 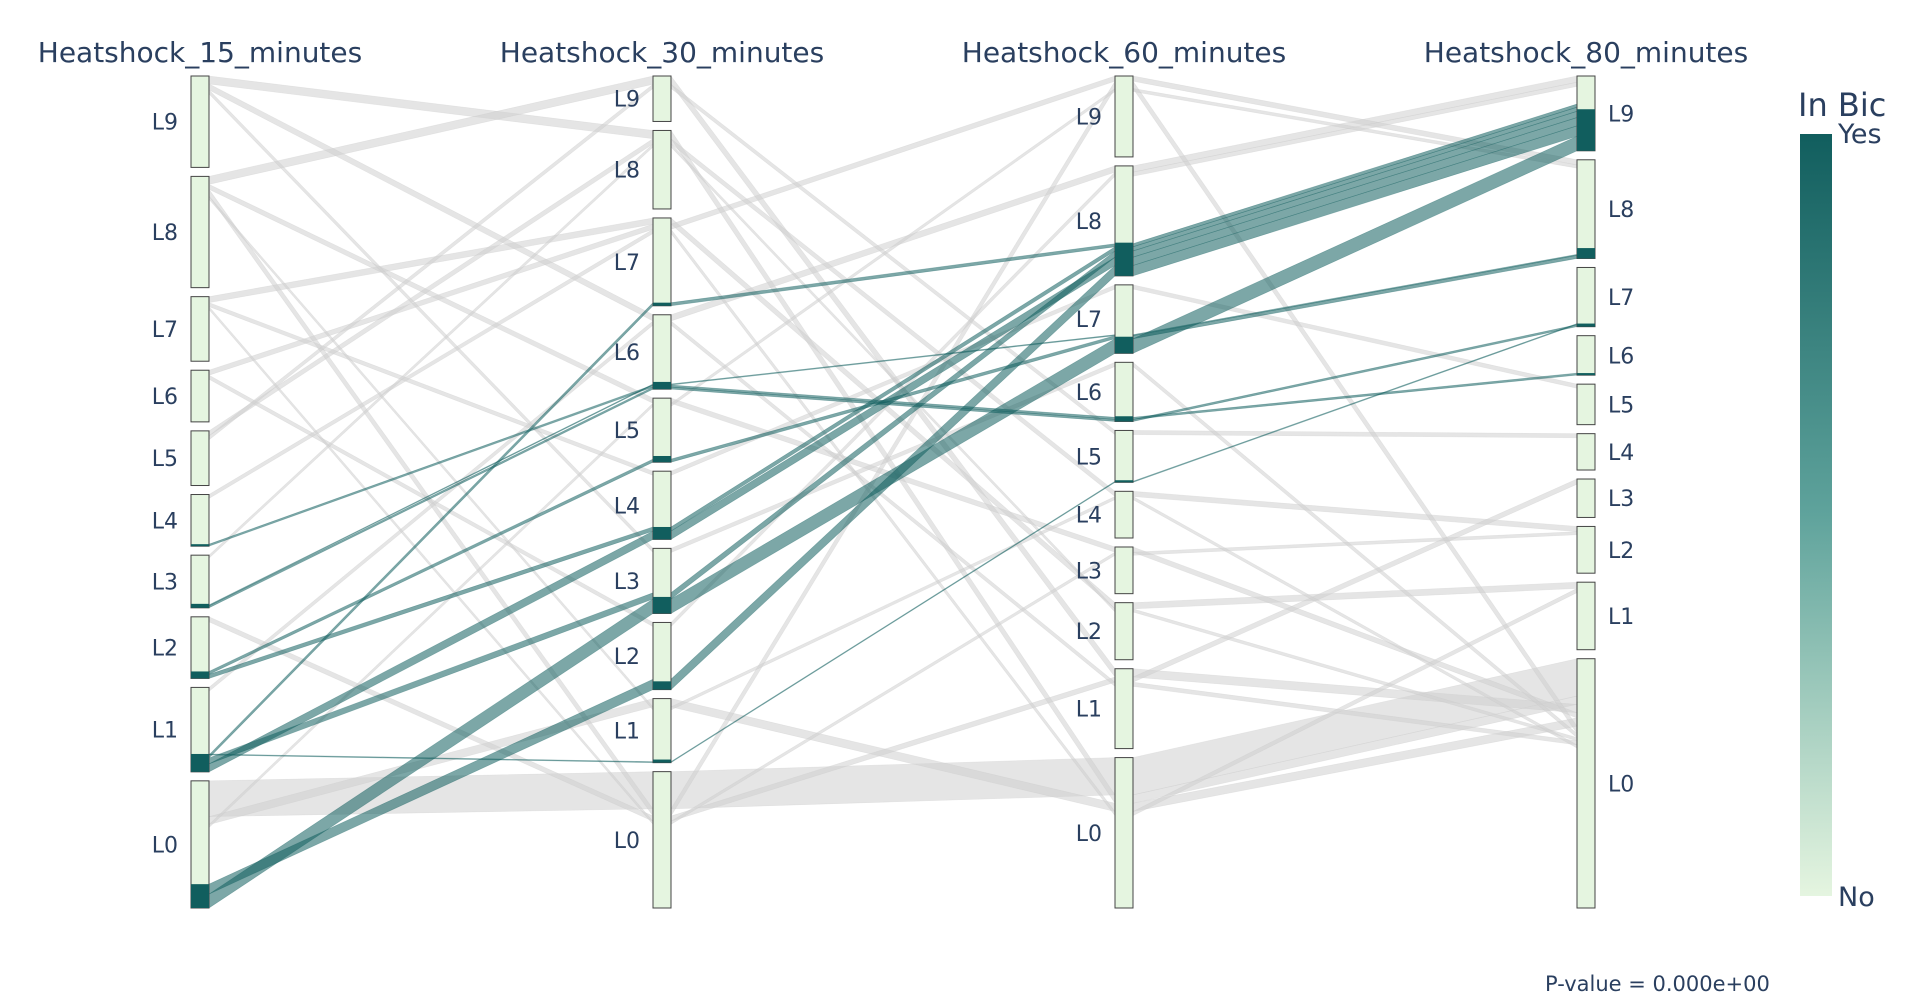 I want to click on category-label-l7-axis4: L7, so click(x=1621, y=298).